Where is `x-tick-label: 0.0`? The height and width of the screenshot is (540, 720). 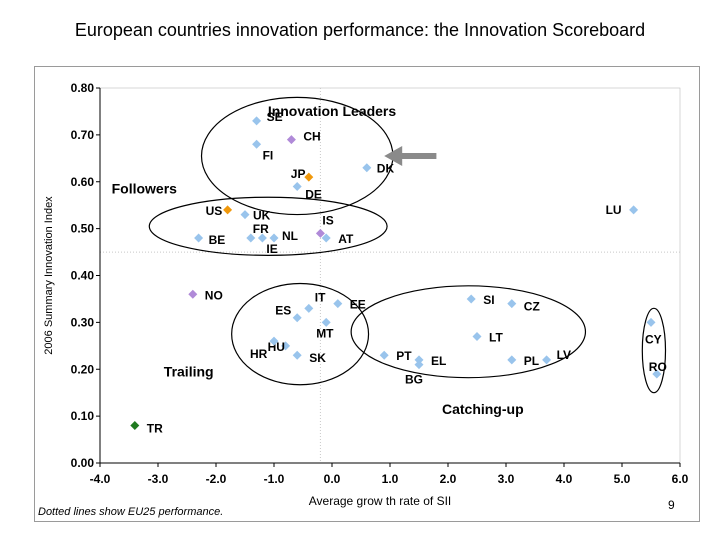
x-tick-label: 0.0 is located at coordinates (332, 479).